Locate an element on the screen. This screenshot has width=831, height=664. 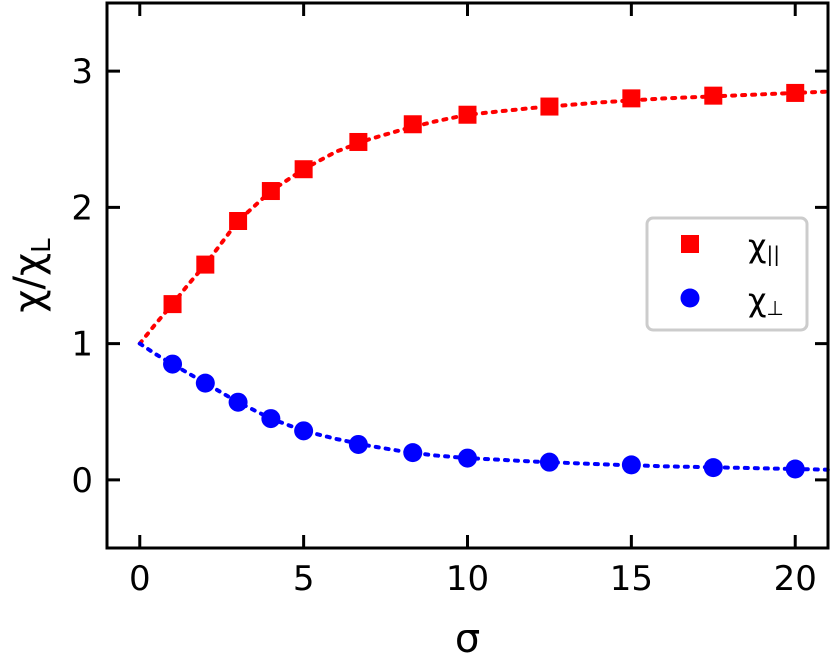
legend-label: χ|| is located at coordinates (764, 246).